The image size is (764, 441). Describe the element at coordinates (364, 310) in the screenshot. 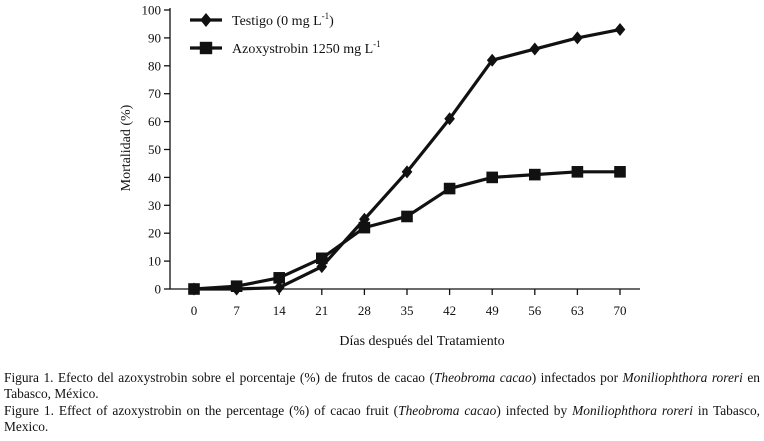

I see `x-tick-label: 28` at that location.